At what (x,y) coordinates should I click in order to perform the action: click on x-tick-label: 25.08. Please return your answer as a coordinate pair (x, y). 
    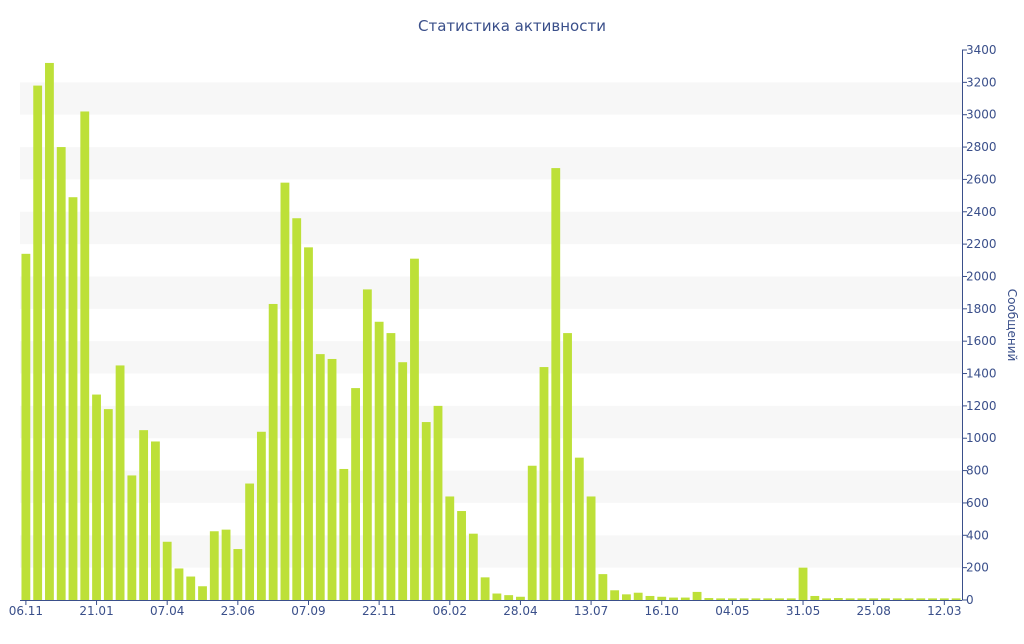
    Looking at the image, I should click on (874, 611).